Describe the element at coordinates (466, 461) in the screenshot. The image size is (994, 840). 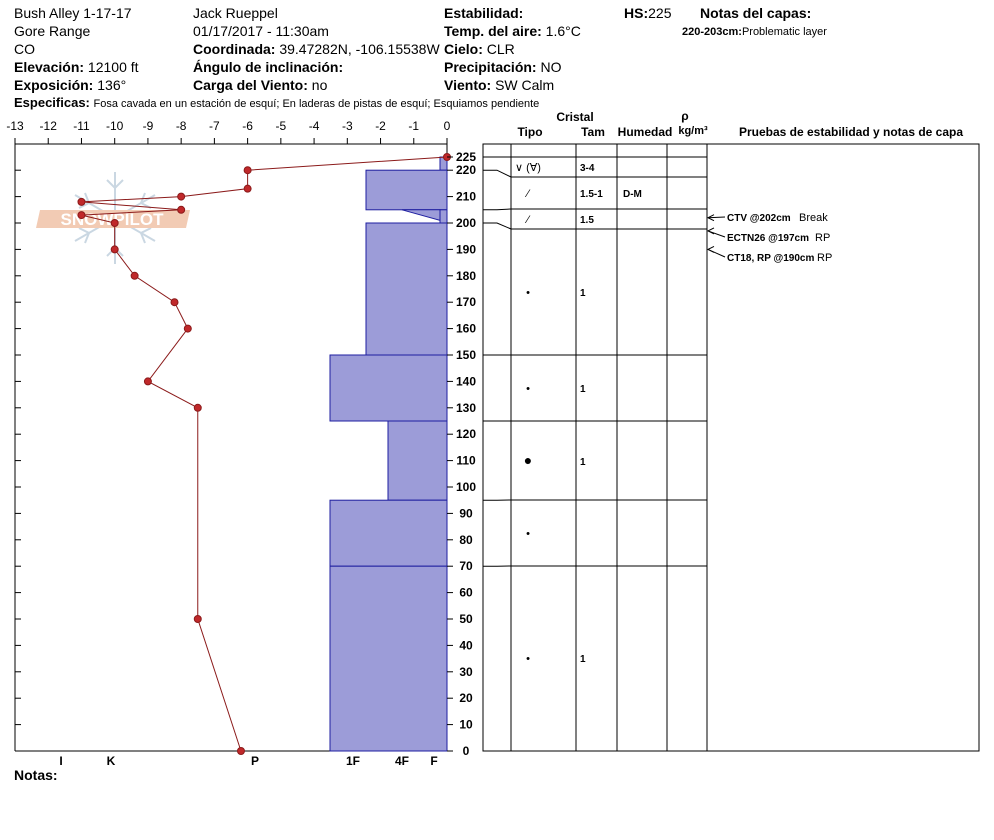
I see `height-tick-label: 110` at that location.